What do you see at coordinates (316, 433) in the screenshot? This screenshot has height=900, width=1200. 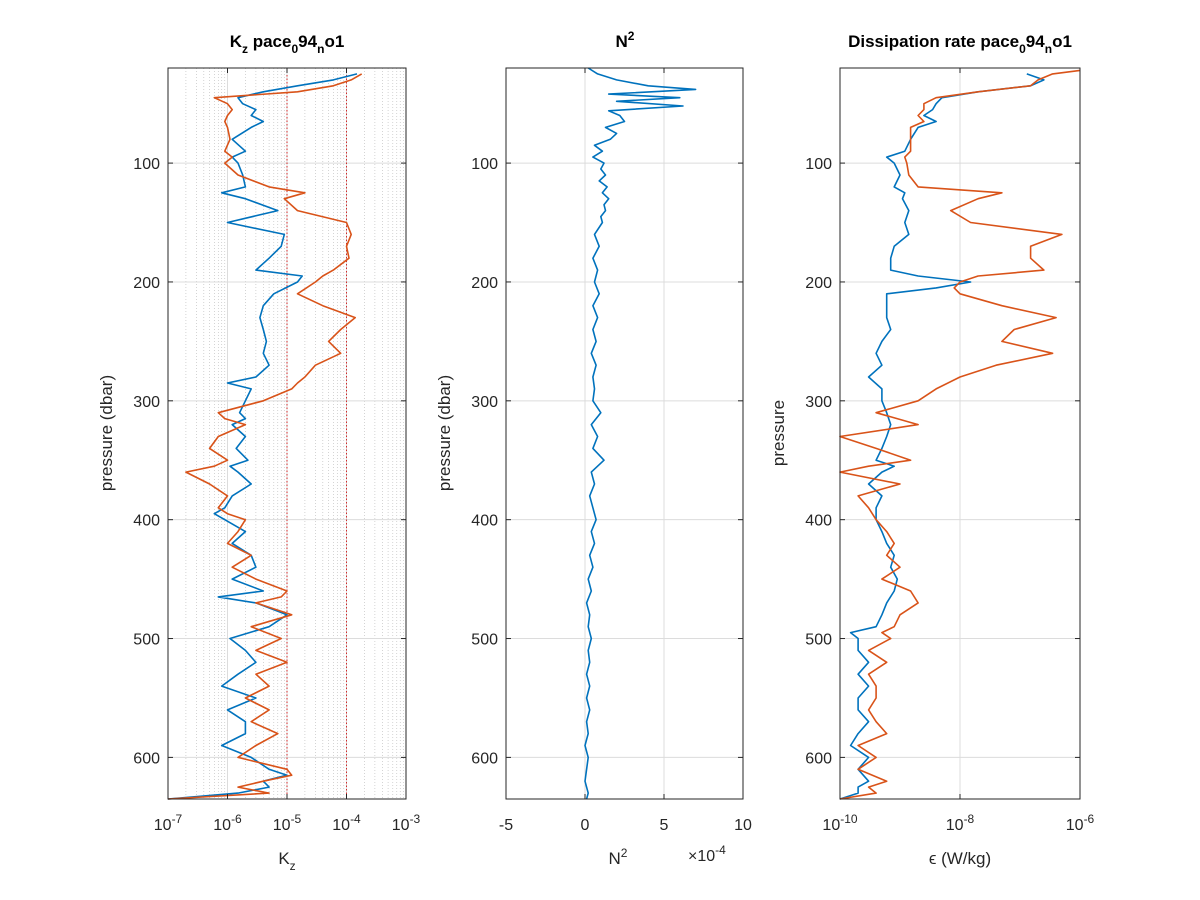 I see `kz-reference-lines` at bounding box center [316, 433].